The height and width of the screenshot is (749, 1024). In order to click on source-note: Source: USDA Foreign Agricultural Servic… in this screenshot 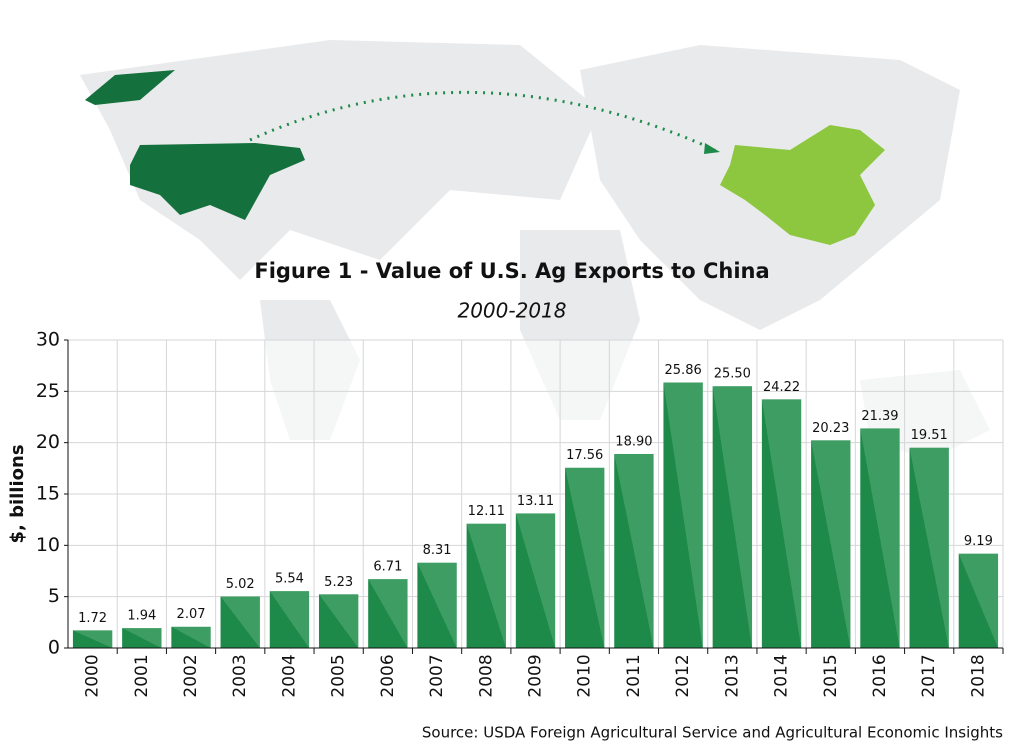, I will do `click(712, 733)`.